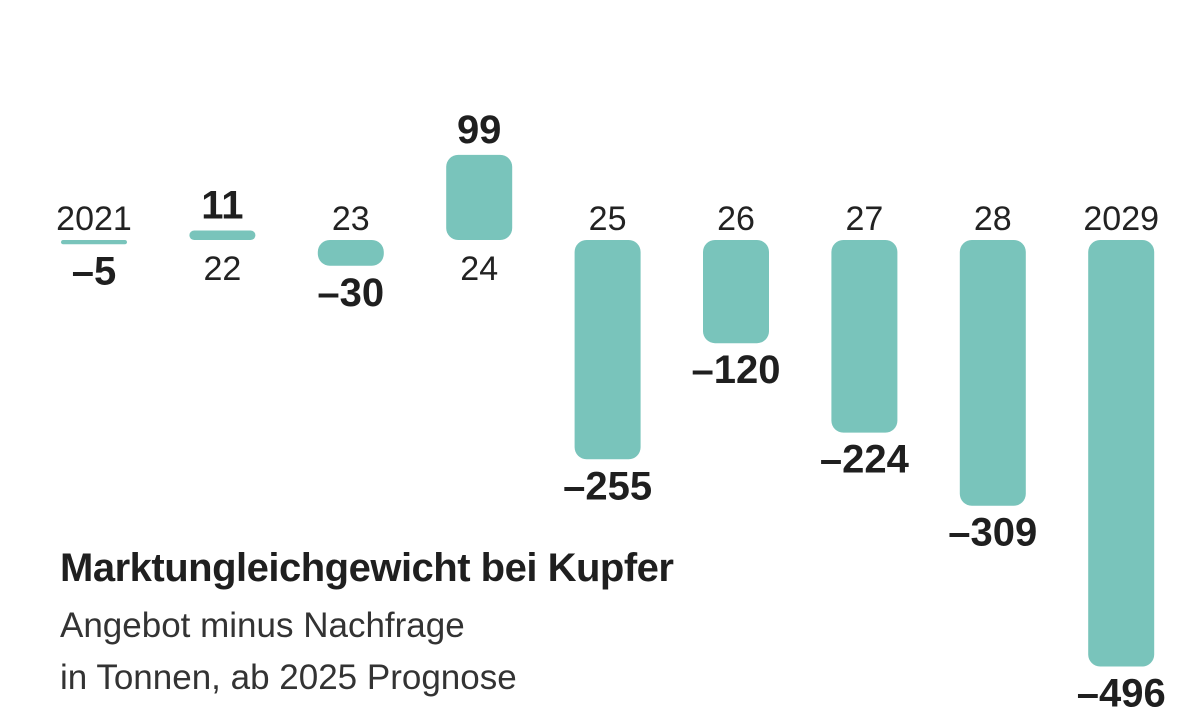  I want to click on data-label: 11, so click(222, 206).